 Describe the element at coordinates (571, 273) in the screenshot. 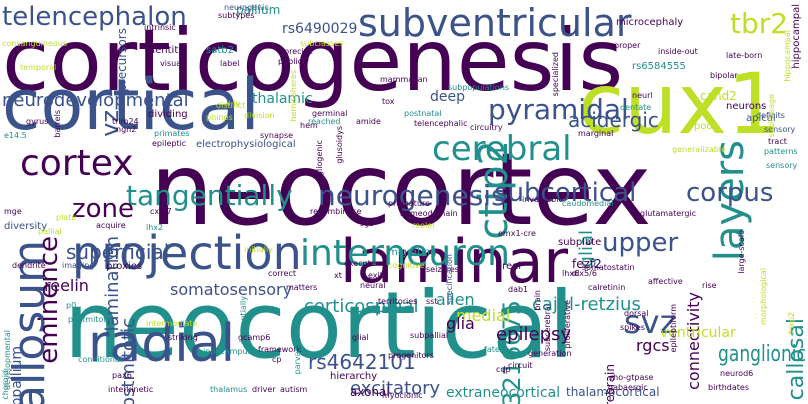

I see `word-117: lhx6` at that location.